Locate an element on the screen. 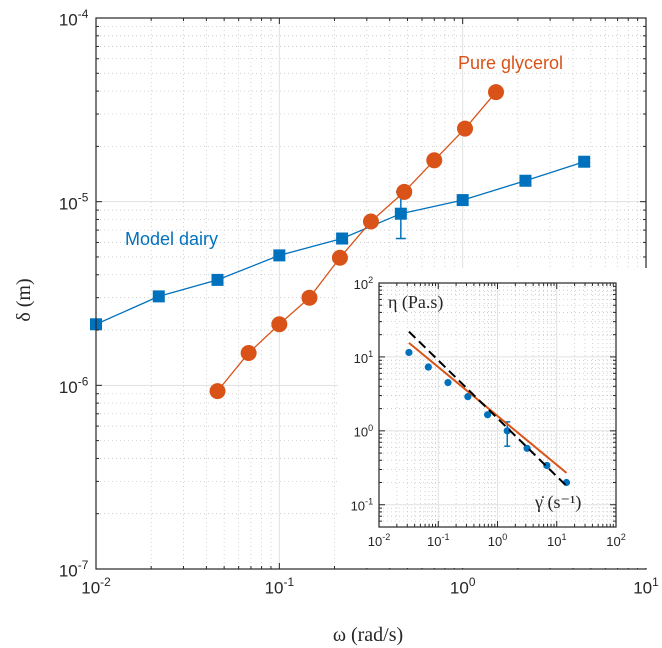 The image size is (662, 648). inset-y-tick-label: 10⁰ is located at coordinates (364, 431).